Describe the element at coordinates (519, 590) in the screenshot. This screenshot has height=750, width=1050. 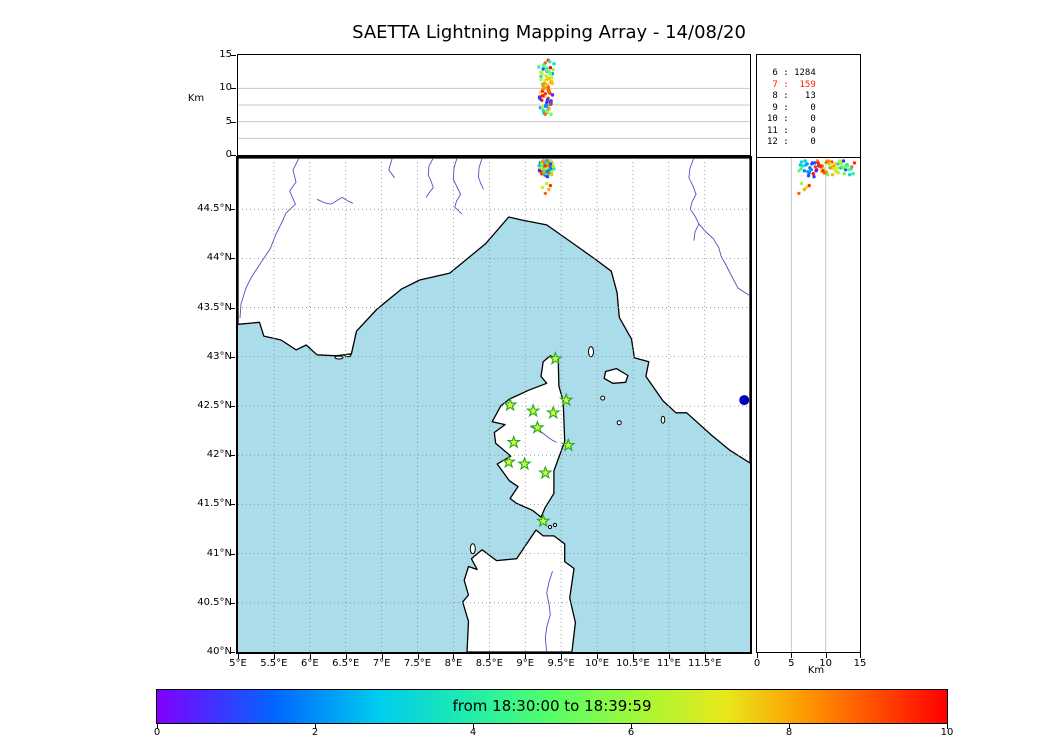
I see `coastline-path` at that location.